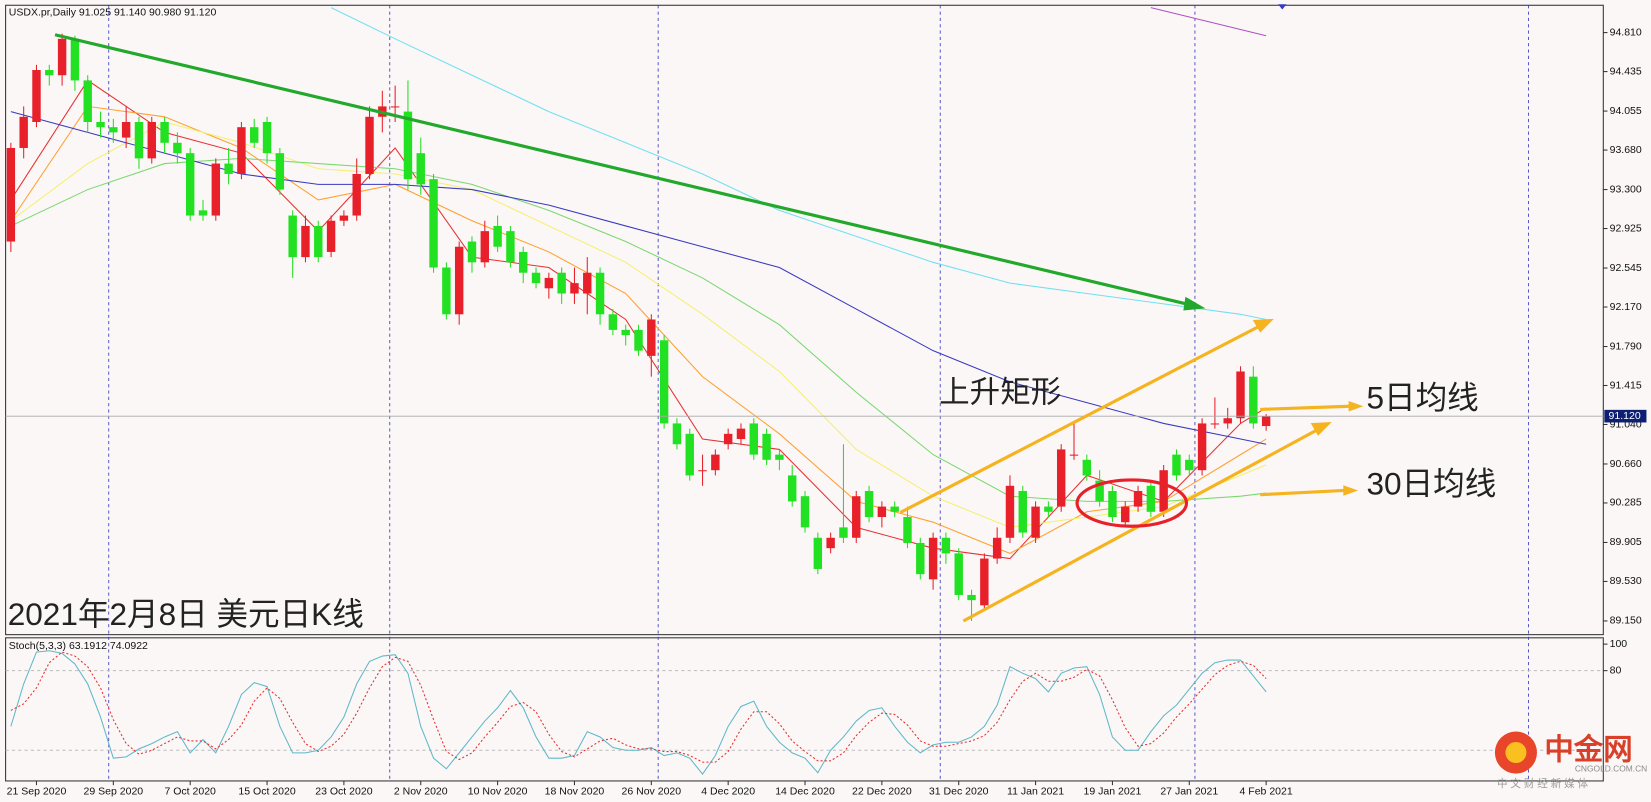  I want to click on indicator-title: Stoch(5,3,3) 63.1912 74.0922, so click(78, 646).